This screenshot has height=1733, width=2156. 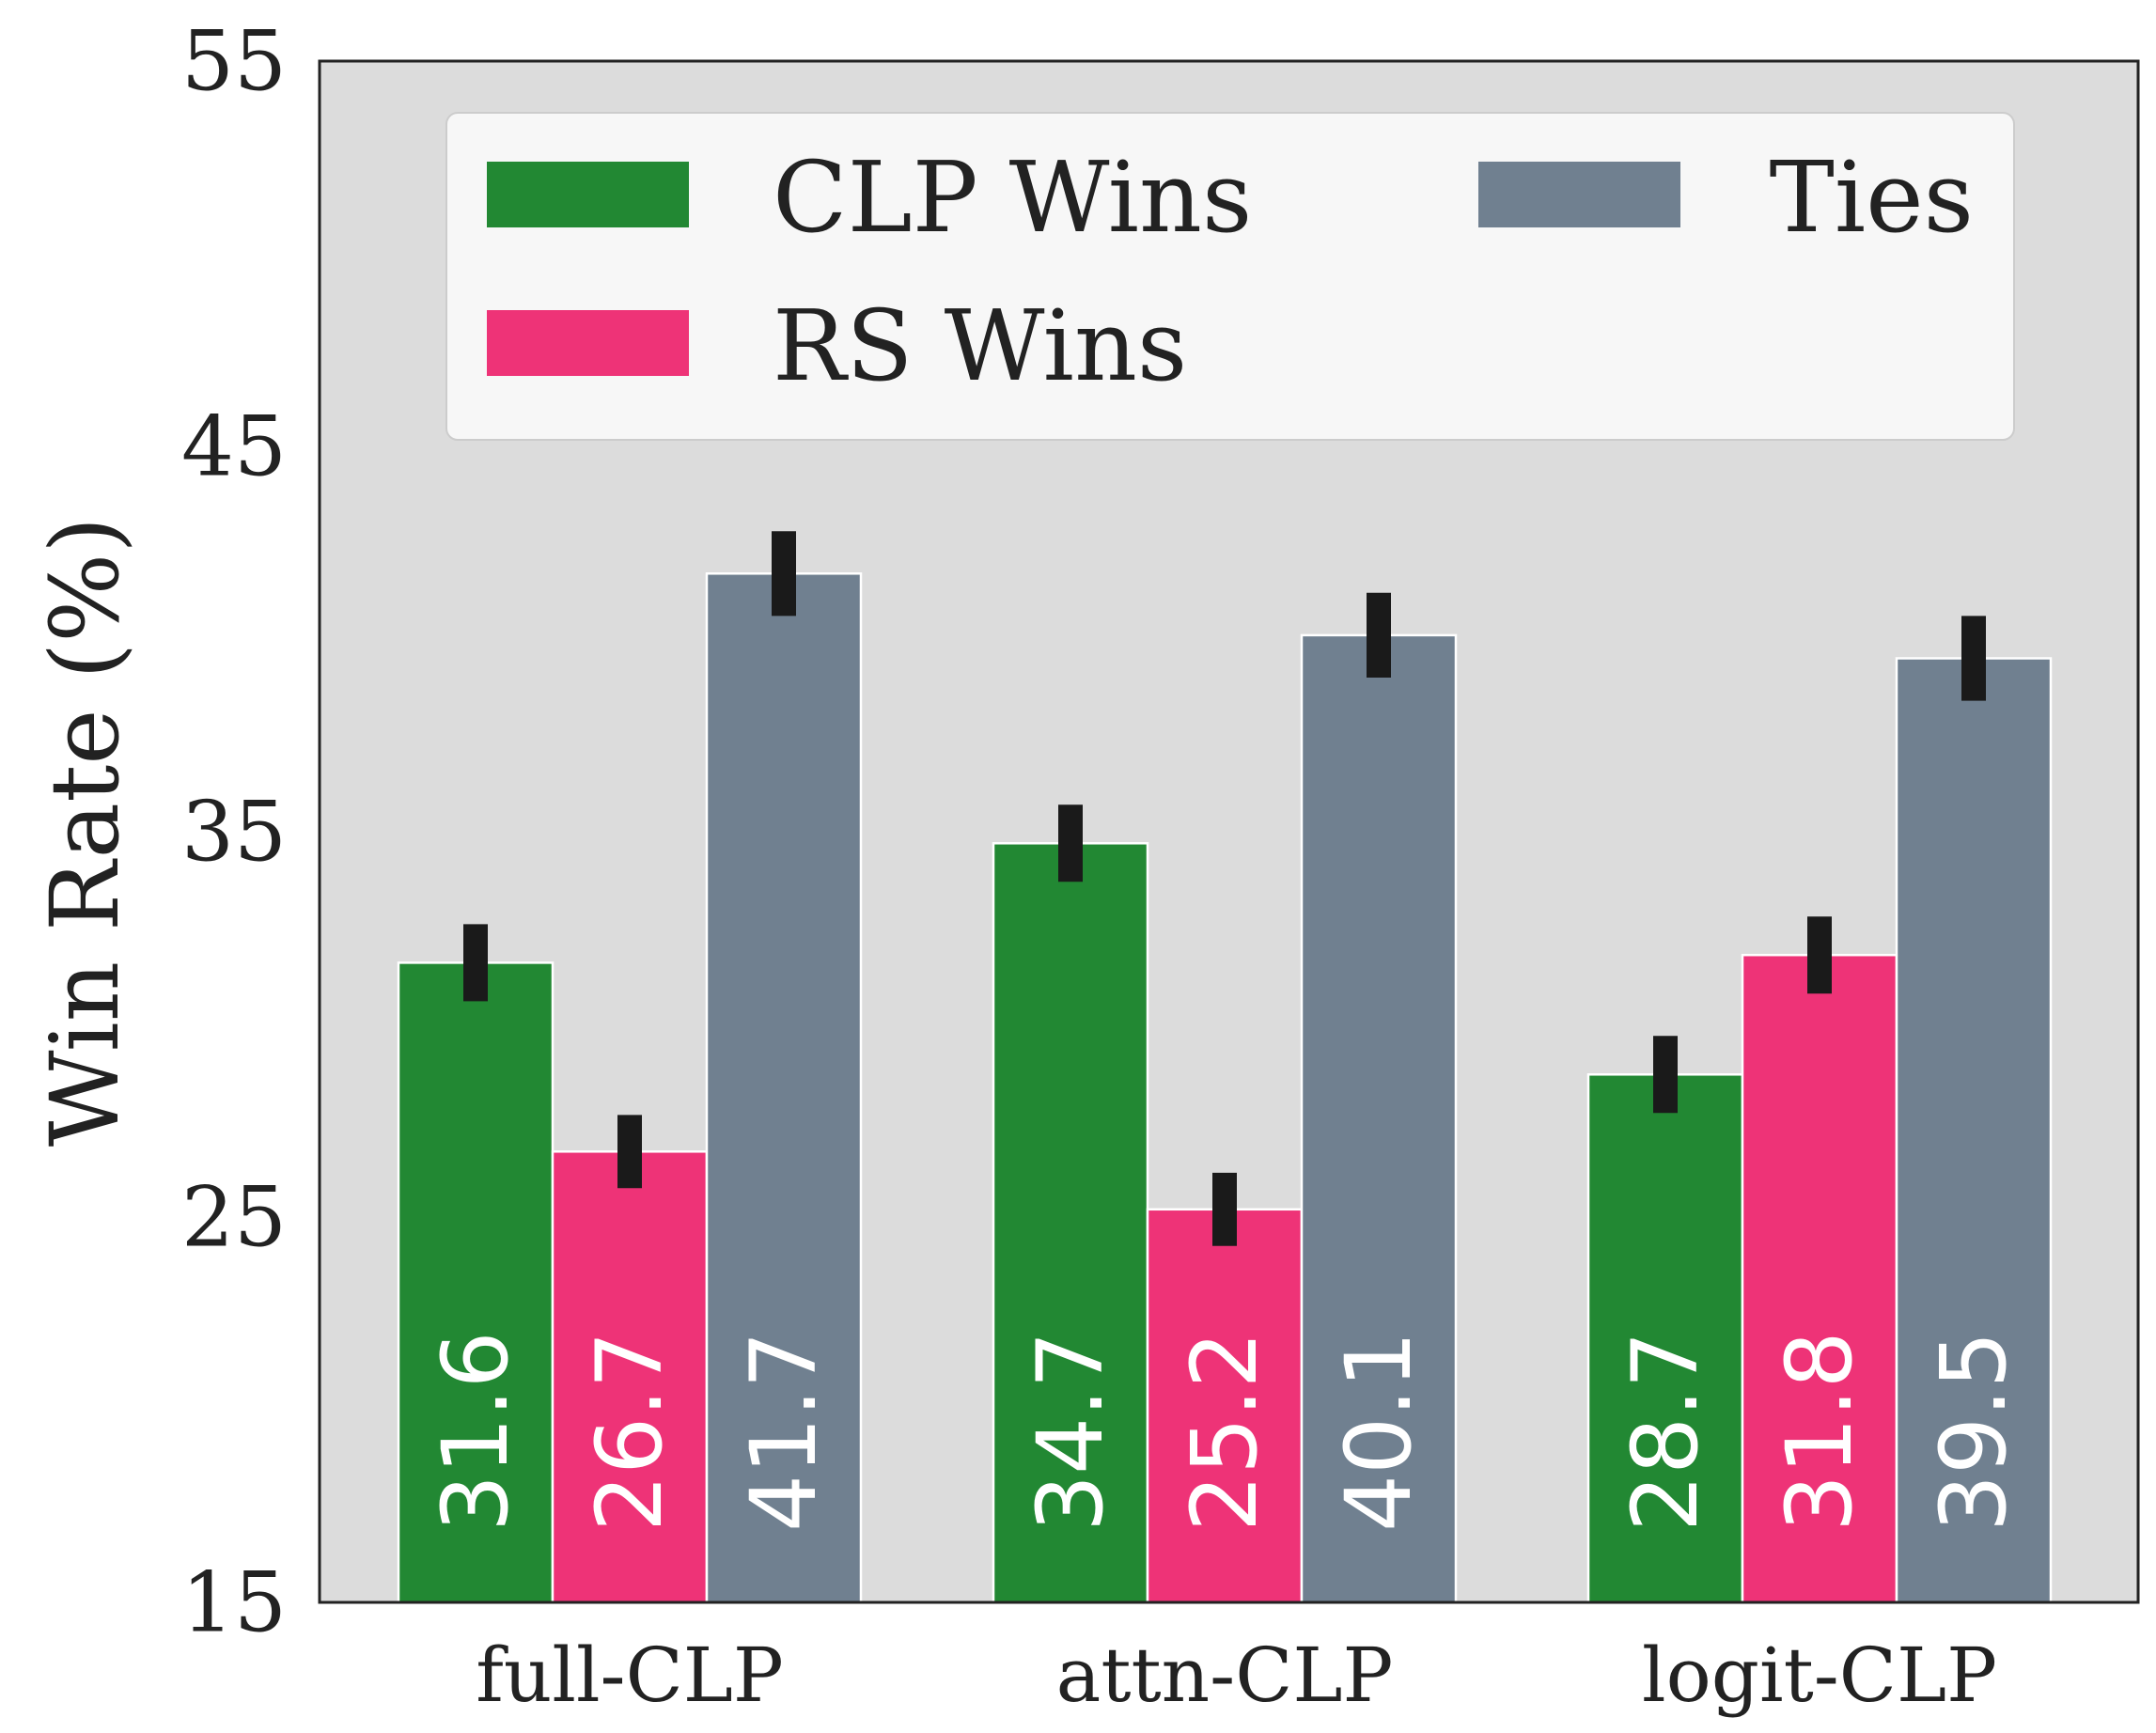 What do you see at coordinates (630, 1675) in the screenshot?
I see `x-tick-label-full-clp: full-CLP` at bounding box center [630, 1675].